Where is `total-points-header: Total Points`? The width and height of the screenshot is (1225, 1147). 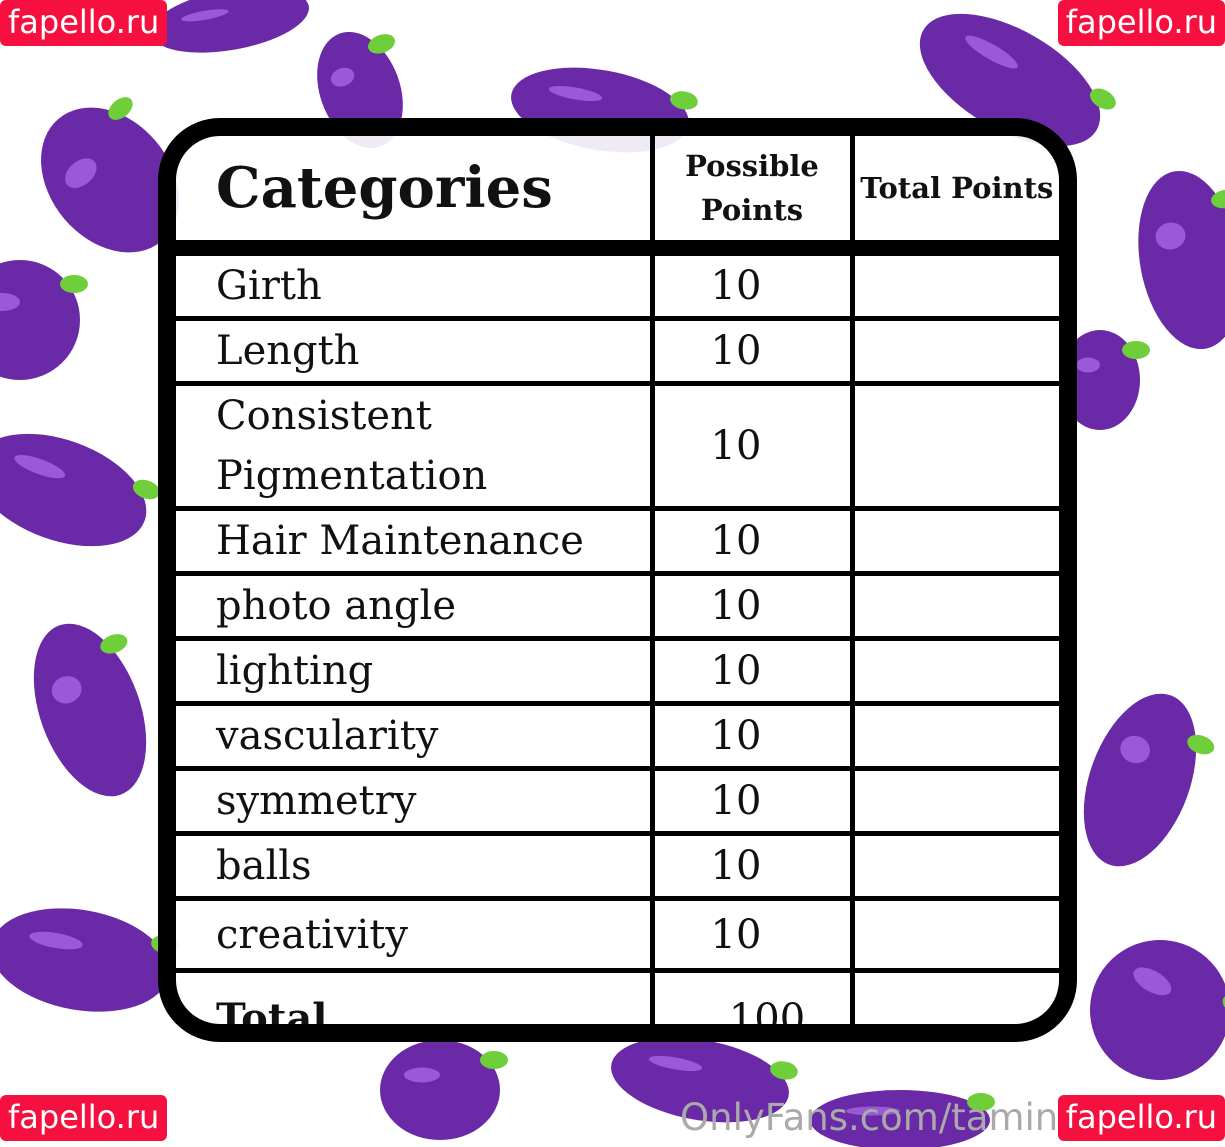
total-points-header: Total Points is located at coordinates (954, 196).